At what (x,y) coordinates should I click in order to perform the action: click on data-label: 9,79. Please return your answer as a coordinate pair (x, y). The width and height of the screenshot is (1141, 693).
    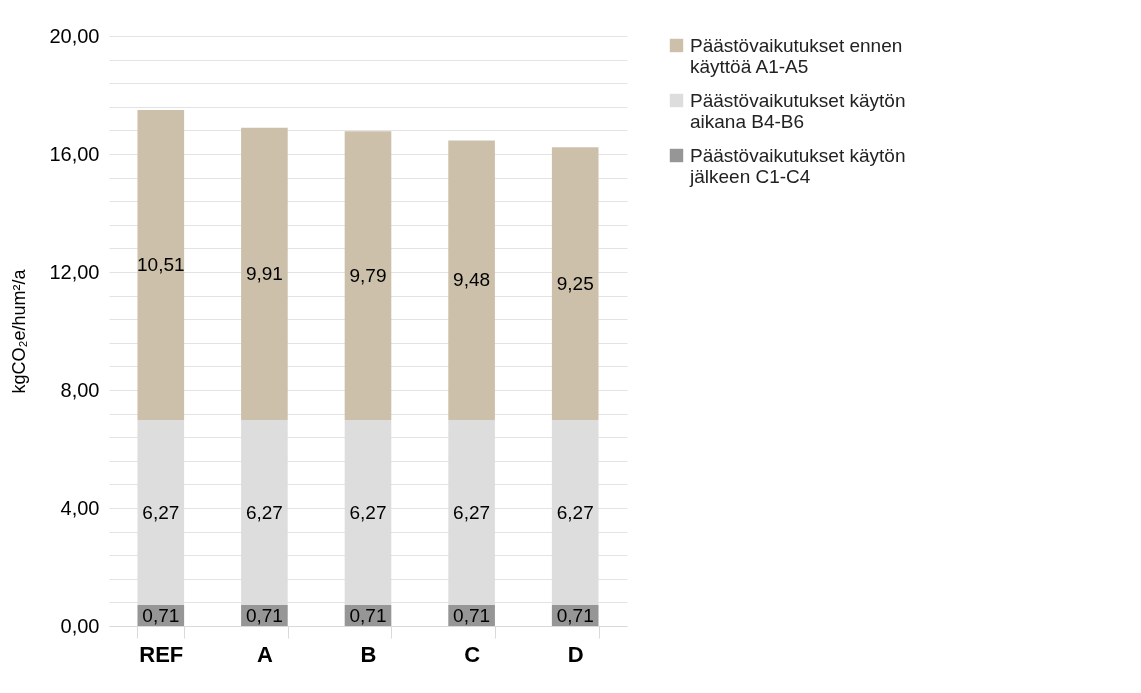
    Looking at the image, I should click on (368, 275).